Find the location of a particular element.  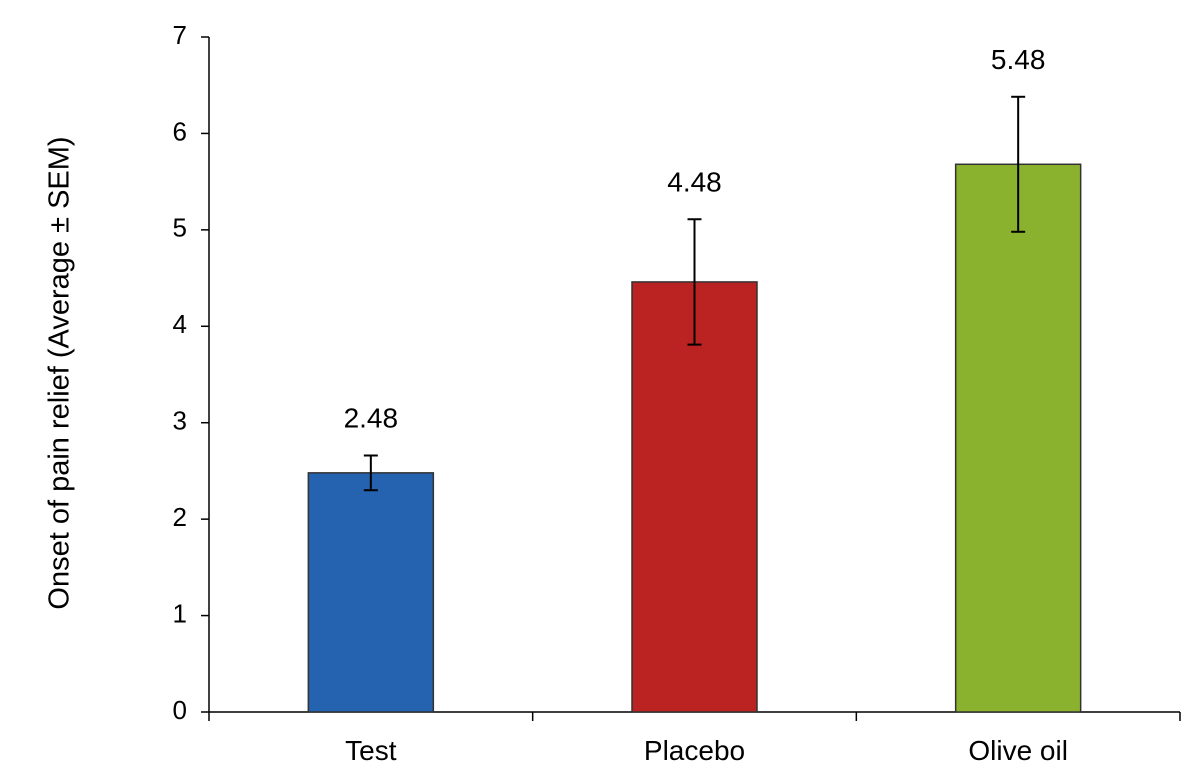

y-tick-label: 6 is located at coordinates (180, 131).